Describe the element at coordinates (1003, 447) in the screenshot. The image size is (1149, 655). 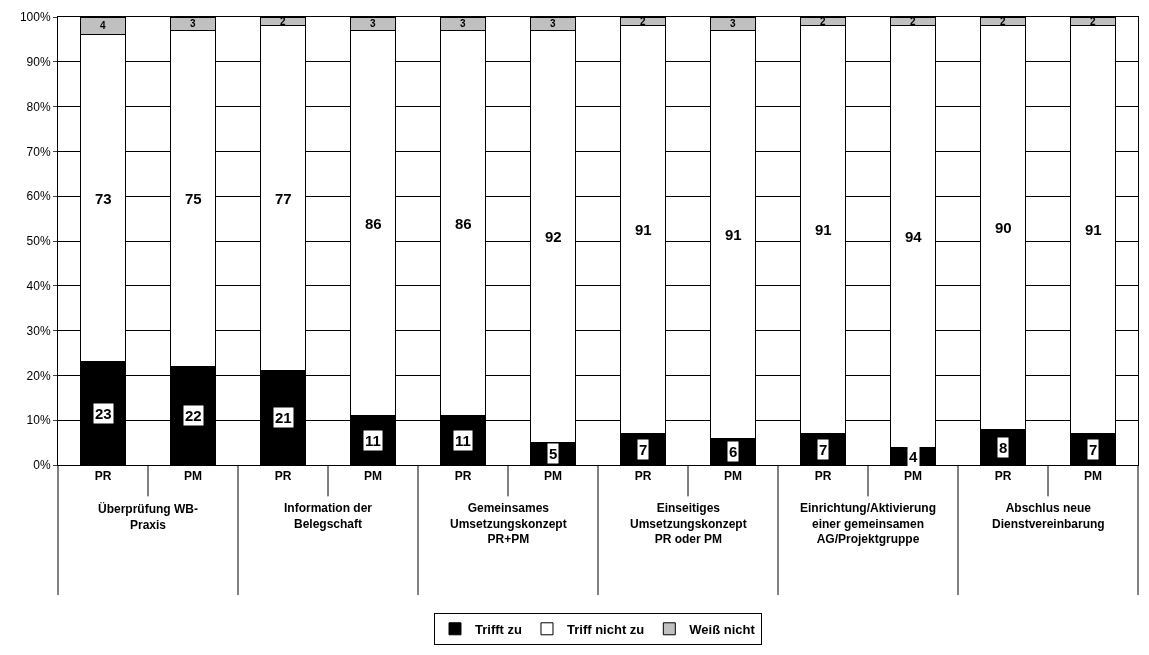
I see `data-label: 8` at that location.